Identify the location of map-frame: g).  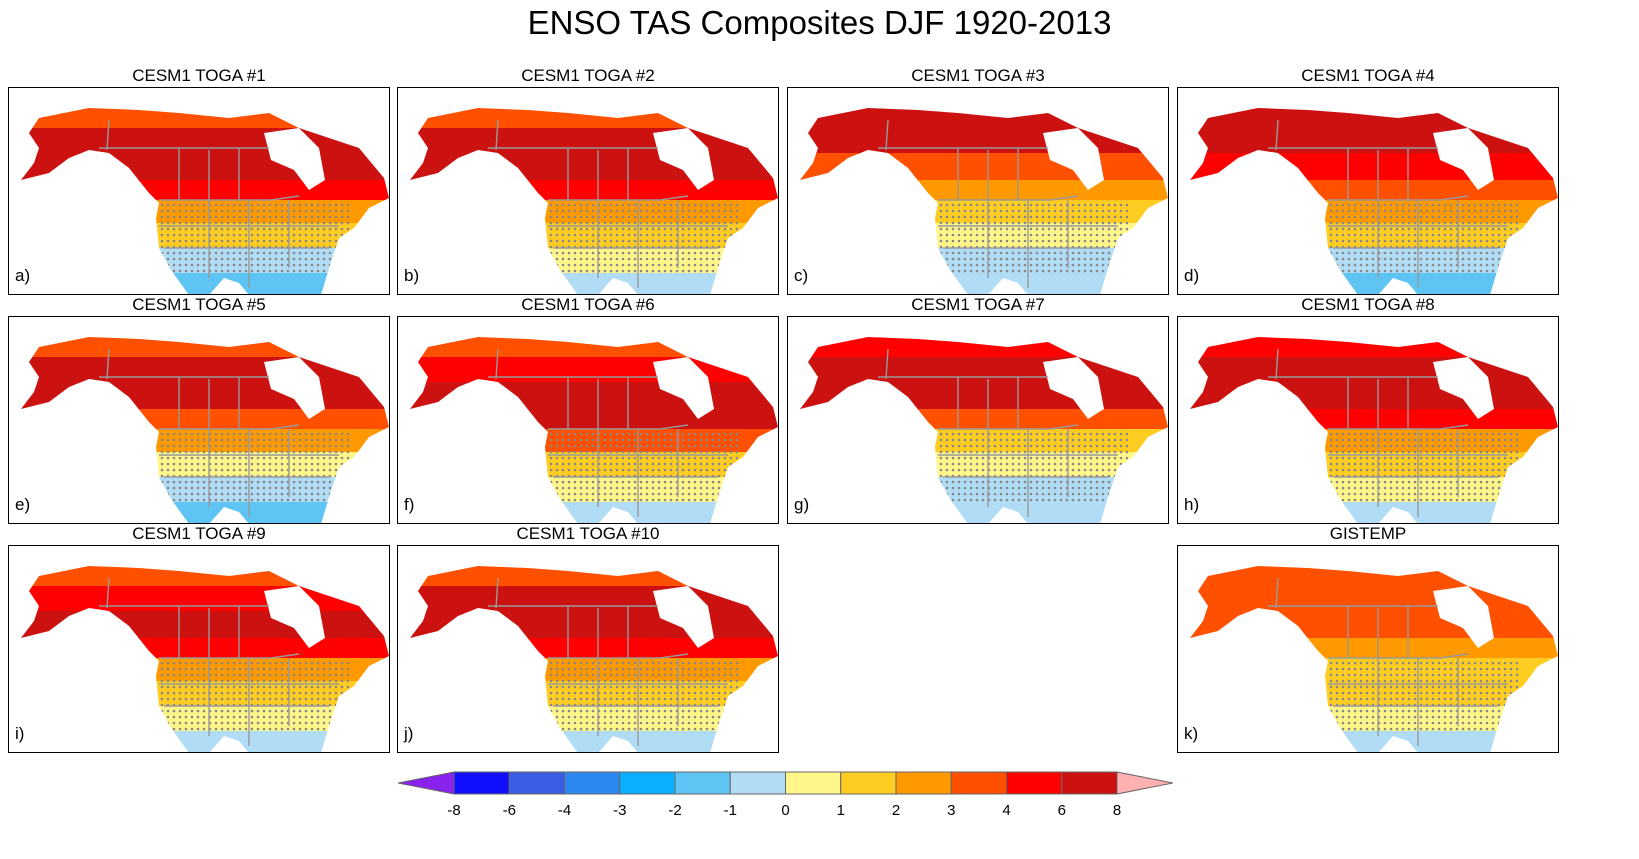
(978, 420).